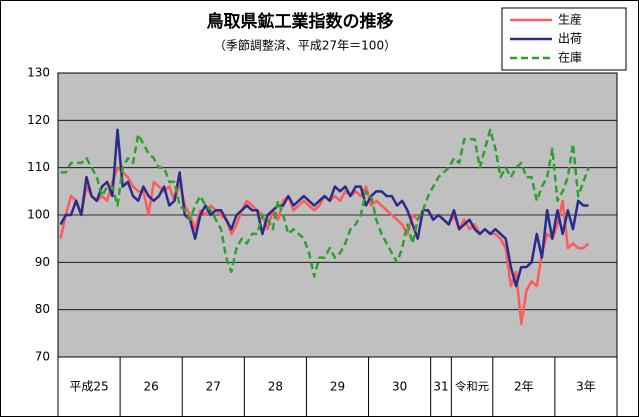 The image size is (639, 417). I want to click on x-tick-label: 27, so click(213, 387).